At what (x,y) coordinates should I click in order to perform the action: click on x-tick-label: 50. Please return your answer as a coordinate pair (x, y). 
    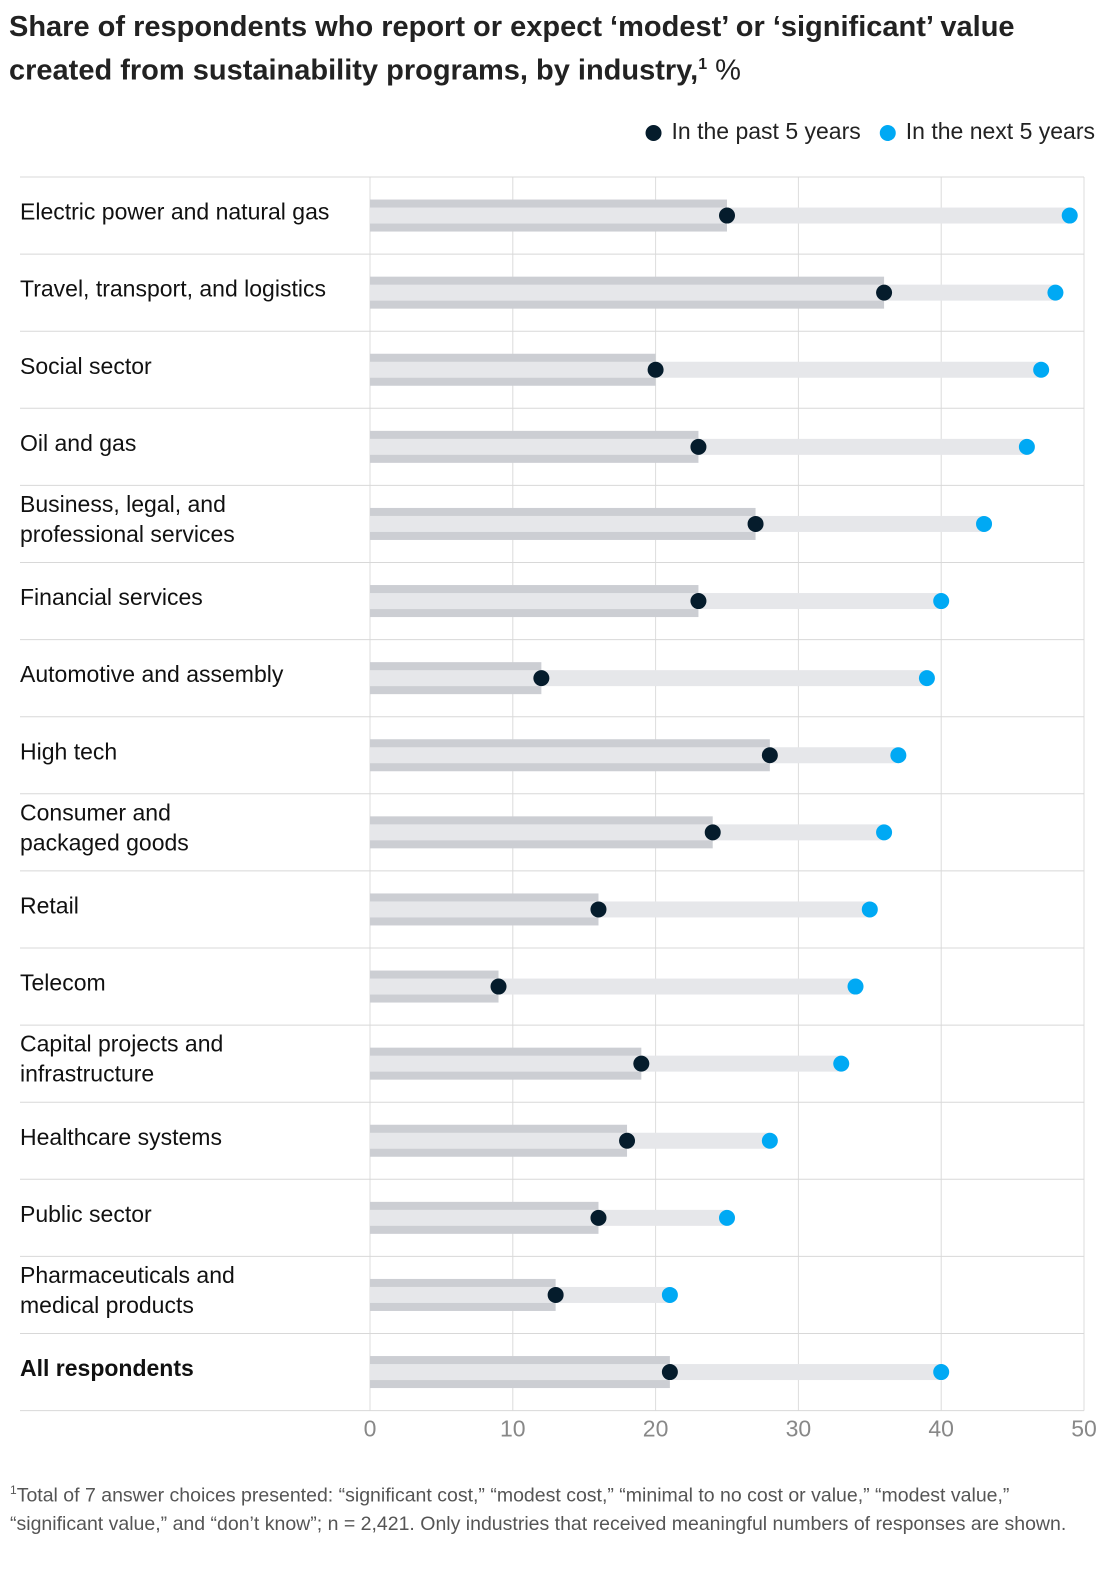
    Looking at the image, I should click on (1084, 1429).